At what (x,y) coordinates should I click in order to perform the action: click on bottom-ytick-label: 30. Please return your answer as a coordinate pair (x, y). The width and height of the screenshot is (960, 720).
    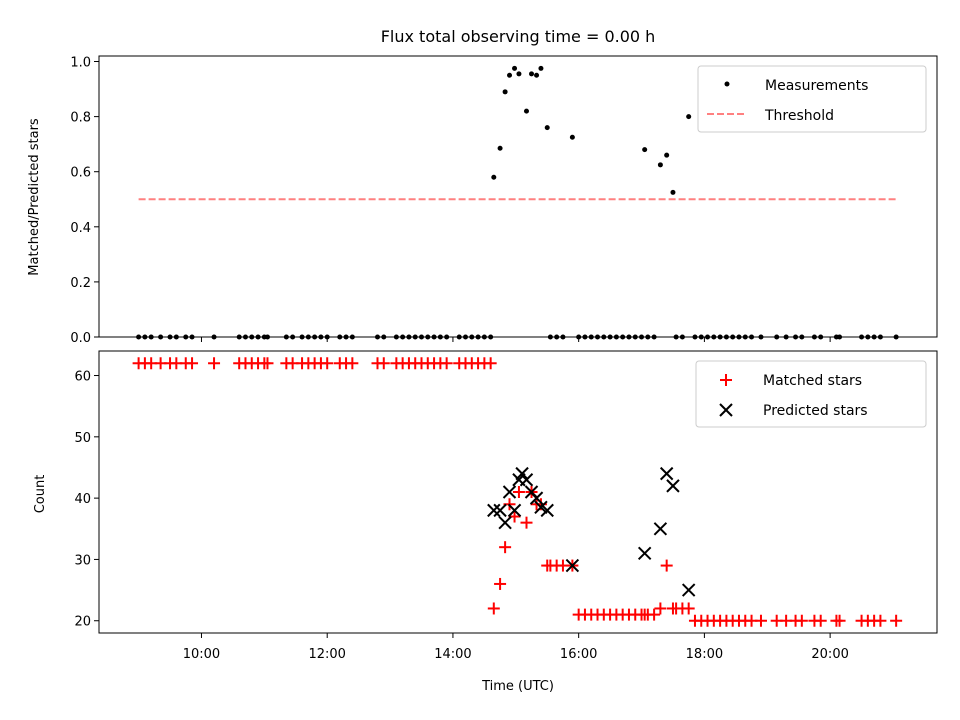
    Looking at the image, I should click on (82, 560).